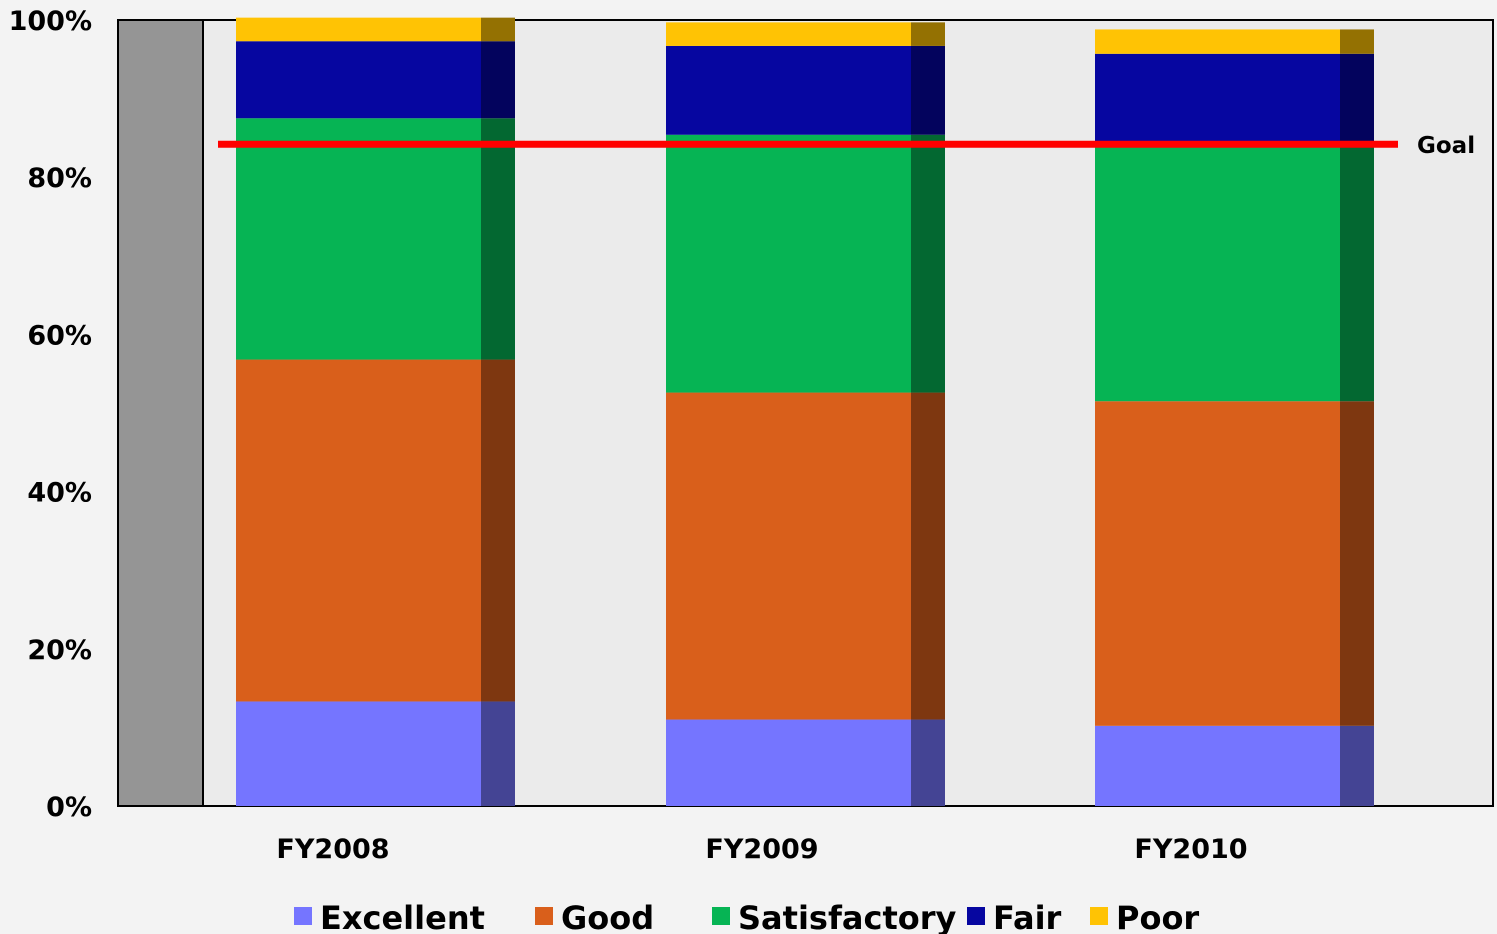 Image resolution: width=1497 pixels, height=934 pixels. I want to click on bar-segment-satisfactory-fy2010, so click(1217, 272).